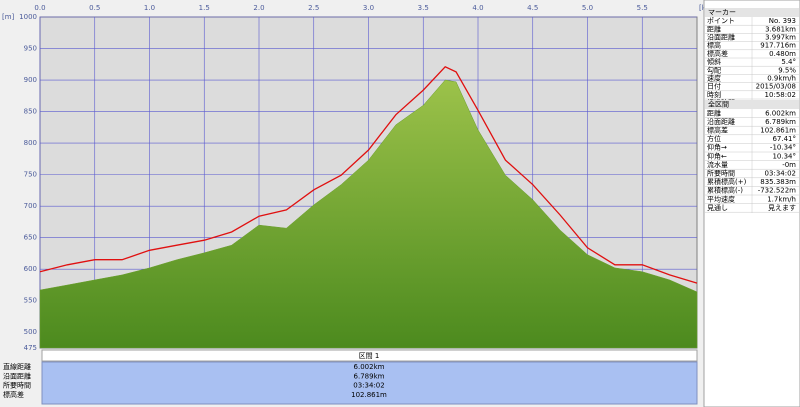  Describe the element at coordinates (30, 112) in the screenshot. I see `y-tick-label: 850` at that location.